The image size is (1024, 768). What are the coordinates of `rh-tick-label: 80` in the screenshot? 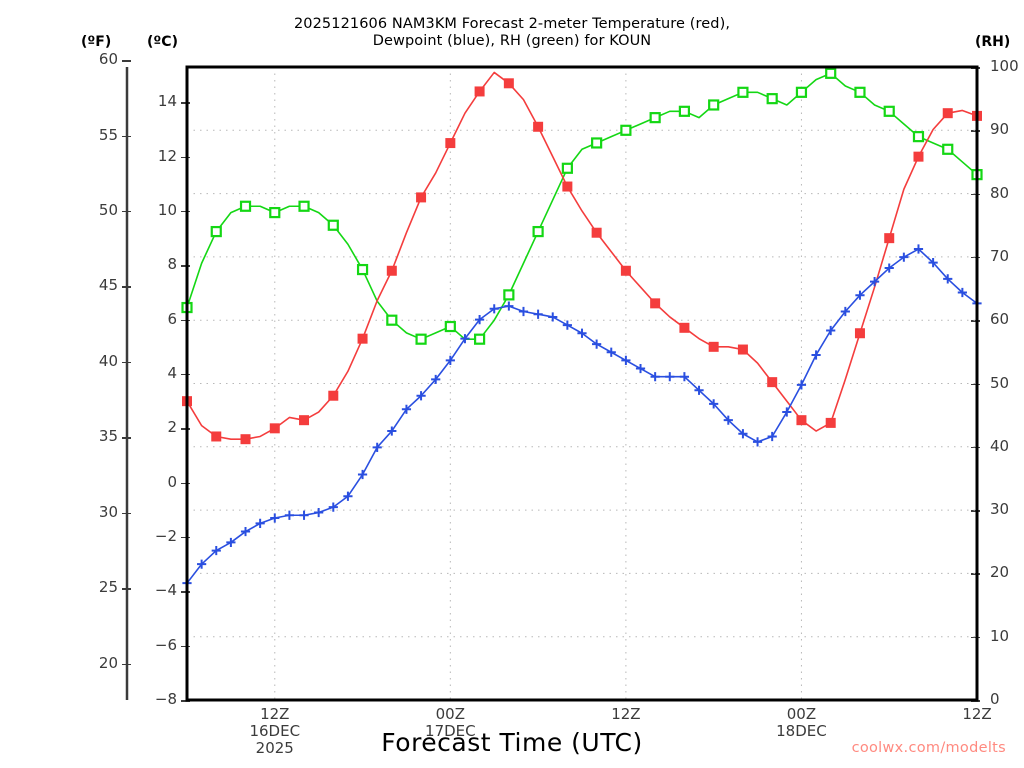 It's located at (1000, 192).